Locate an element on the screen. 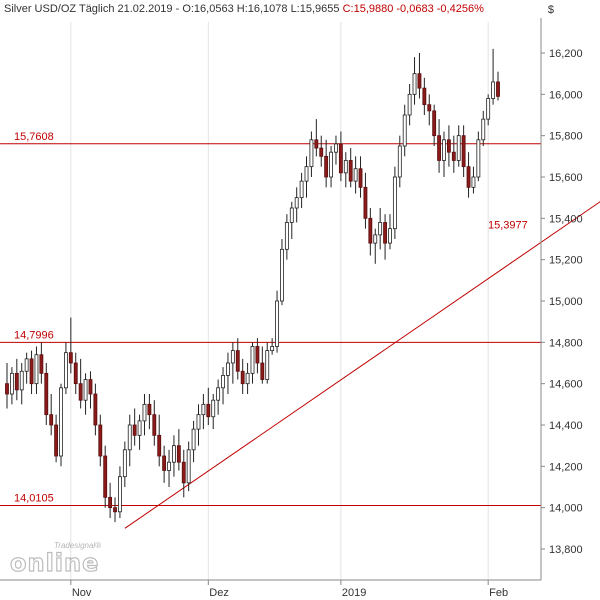  y-tick-label: 14,000 is located at coordinates (566, 509).